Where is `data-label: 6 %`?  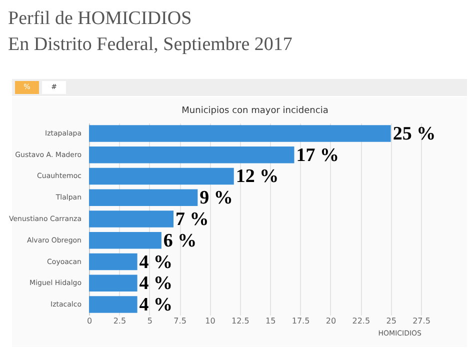 data-label: 6 % is located at coordinates (180, 241).